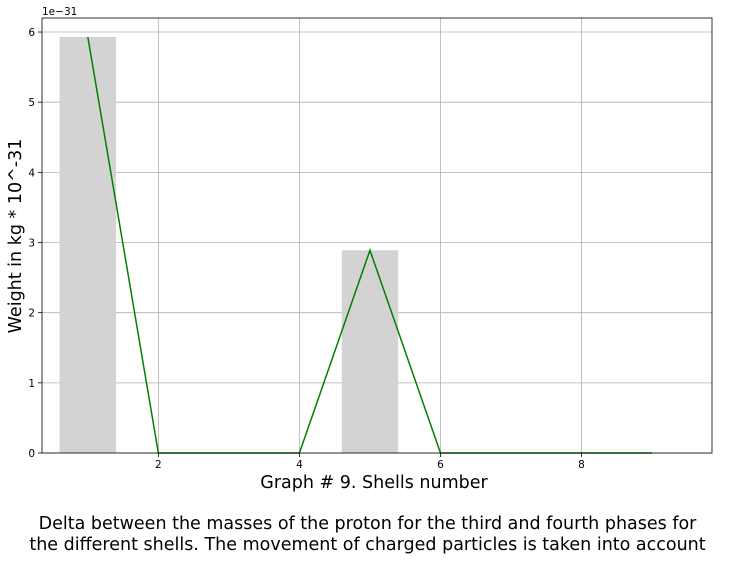 The height and width of the screenshot is (582, 735). I want to click on y-tick-label: 5, so click(31, 103).